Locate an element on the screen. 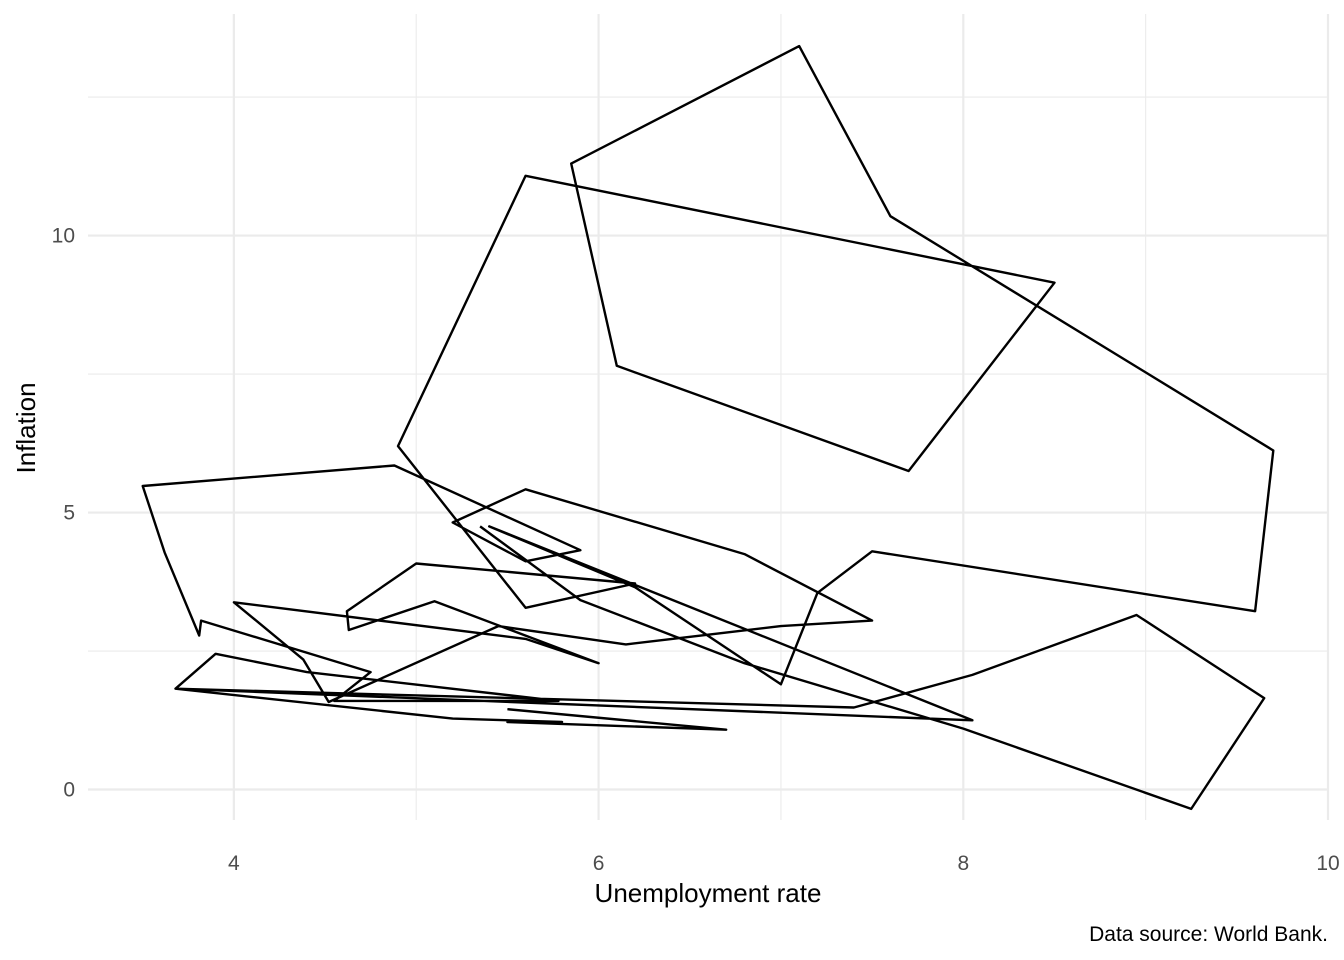 Image resolution: width=1344 pixels, height=960 pixels. y-axis-title: Inflation is located at coordinates (26, 427).